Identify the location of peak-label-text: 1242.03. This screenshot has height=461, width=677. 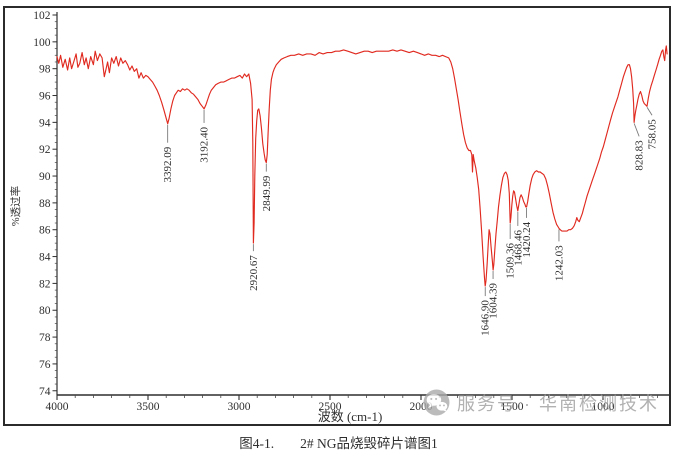
(559, 263).